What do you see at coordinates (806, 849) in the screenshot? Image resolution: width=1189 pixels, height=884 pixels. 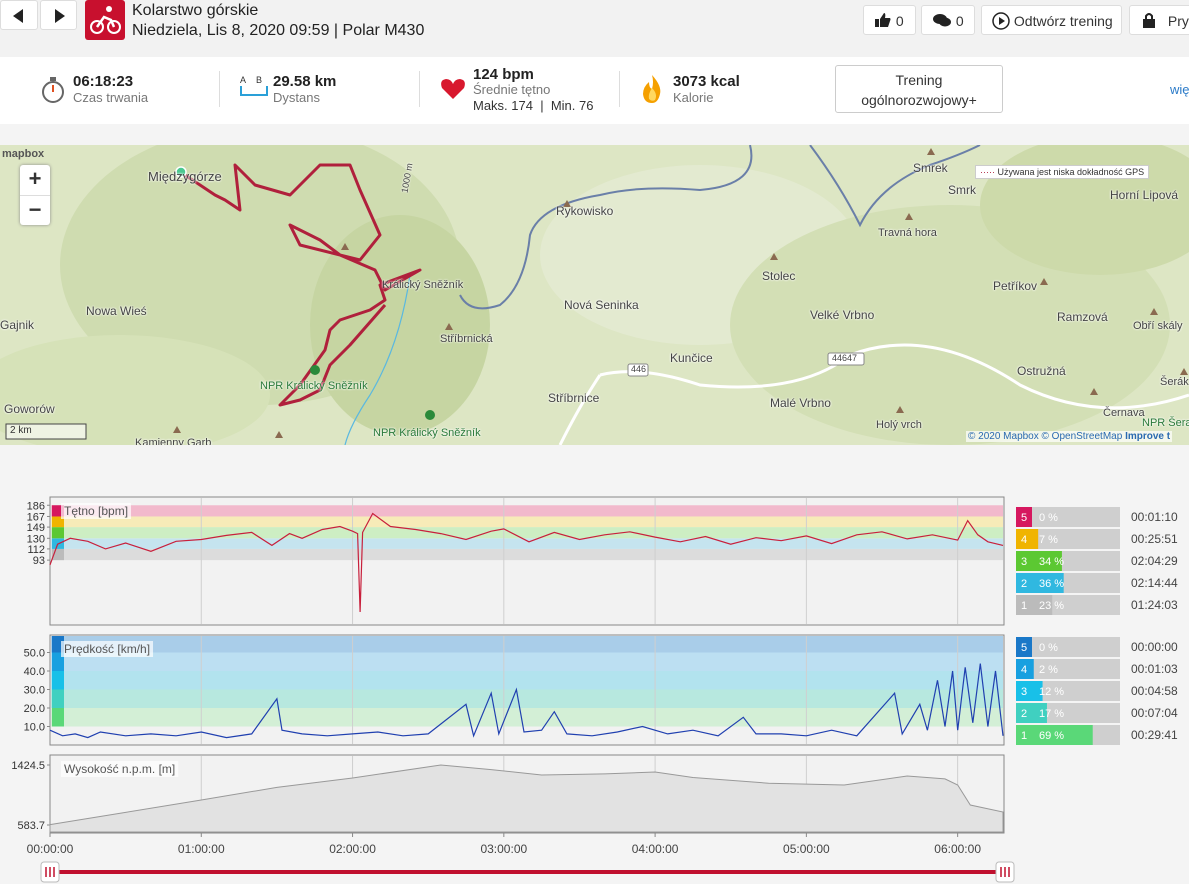 I see `x-tick-label: 05:00:00` at bounding box center [806, 849].